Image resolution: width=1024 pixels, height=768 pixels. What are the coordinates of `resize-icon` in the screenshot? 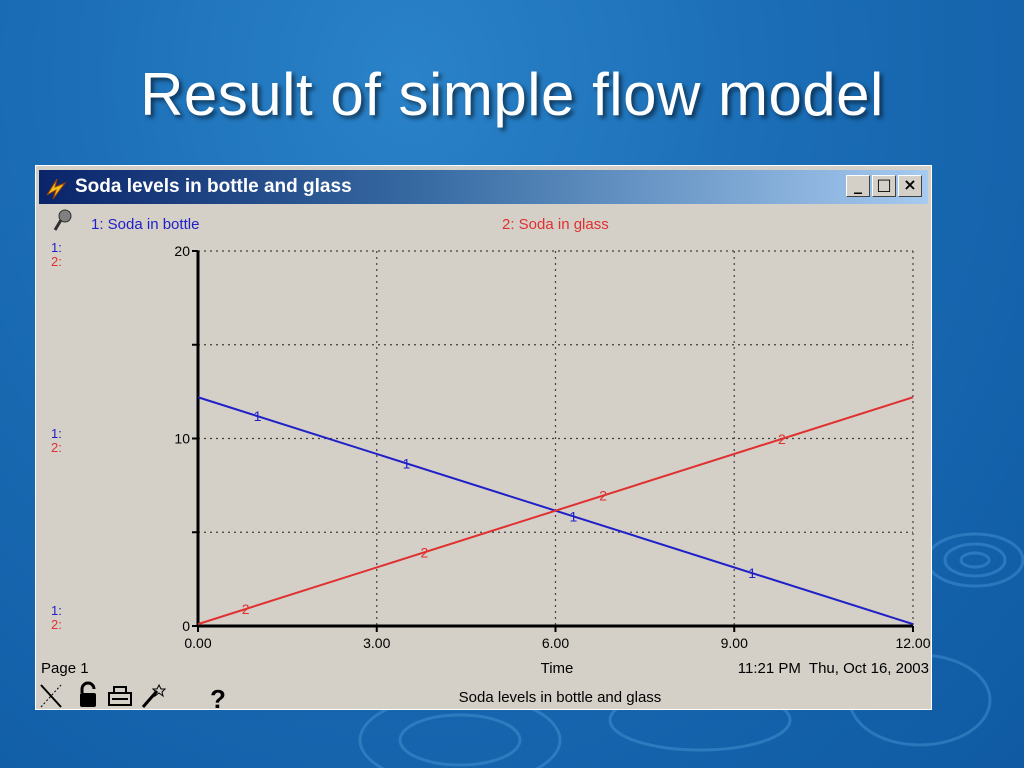 It's located at (51, 696).